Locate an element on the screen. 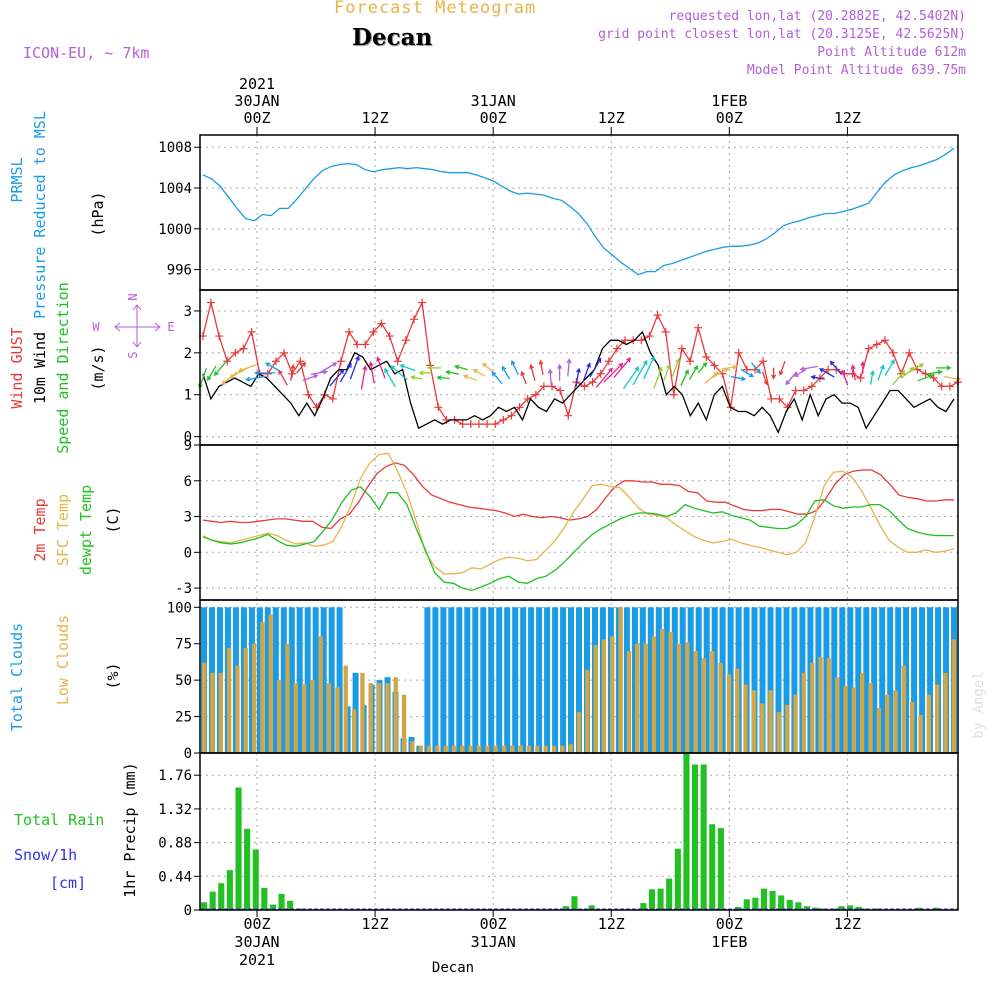 This screenshot has height=1000, width=1000. temperature-y-axis: -3 0 3 6 9 is located at coordinates (566, 517).